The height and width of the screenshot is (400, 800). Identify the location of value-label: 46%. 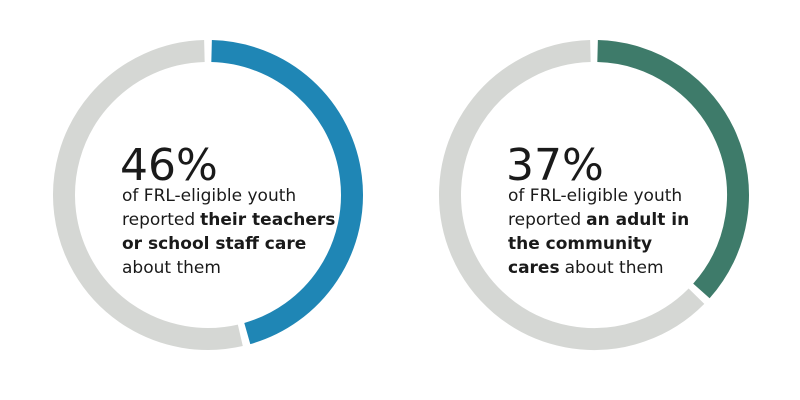
(169, 165).